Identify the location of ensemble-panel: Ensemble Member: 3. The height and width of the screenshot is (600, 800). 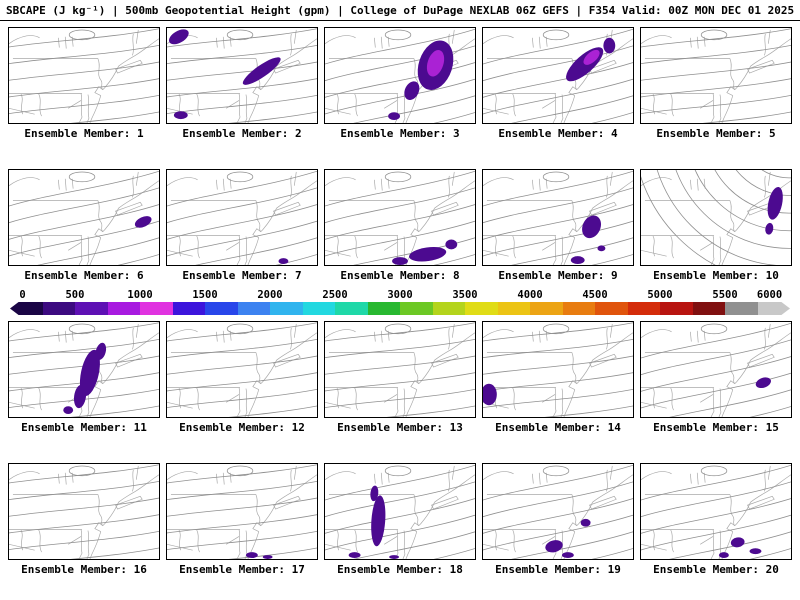
(400, 84).